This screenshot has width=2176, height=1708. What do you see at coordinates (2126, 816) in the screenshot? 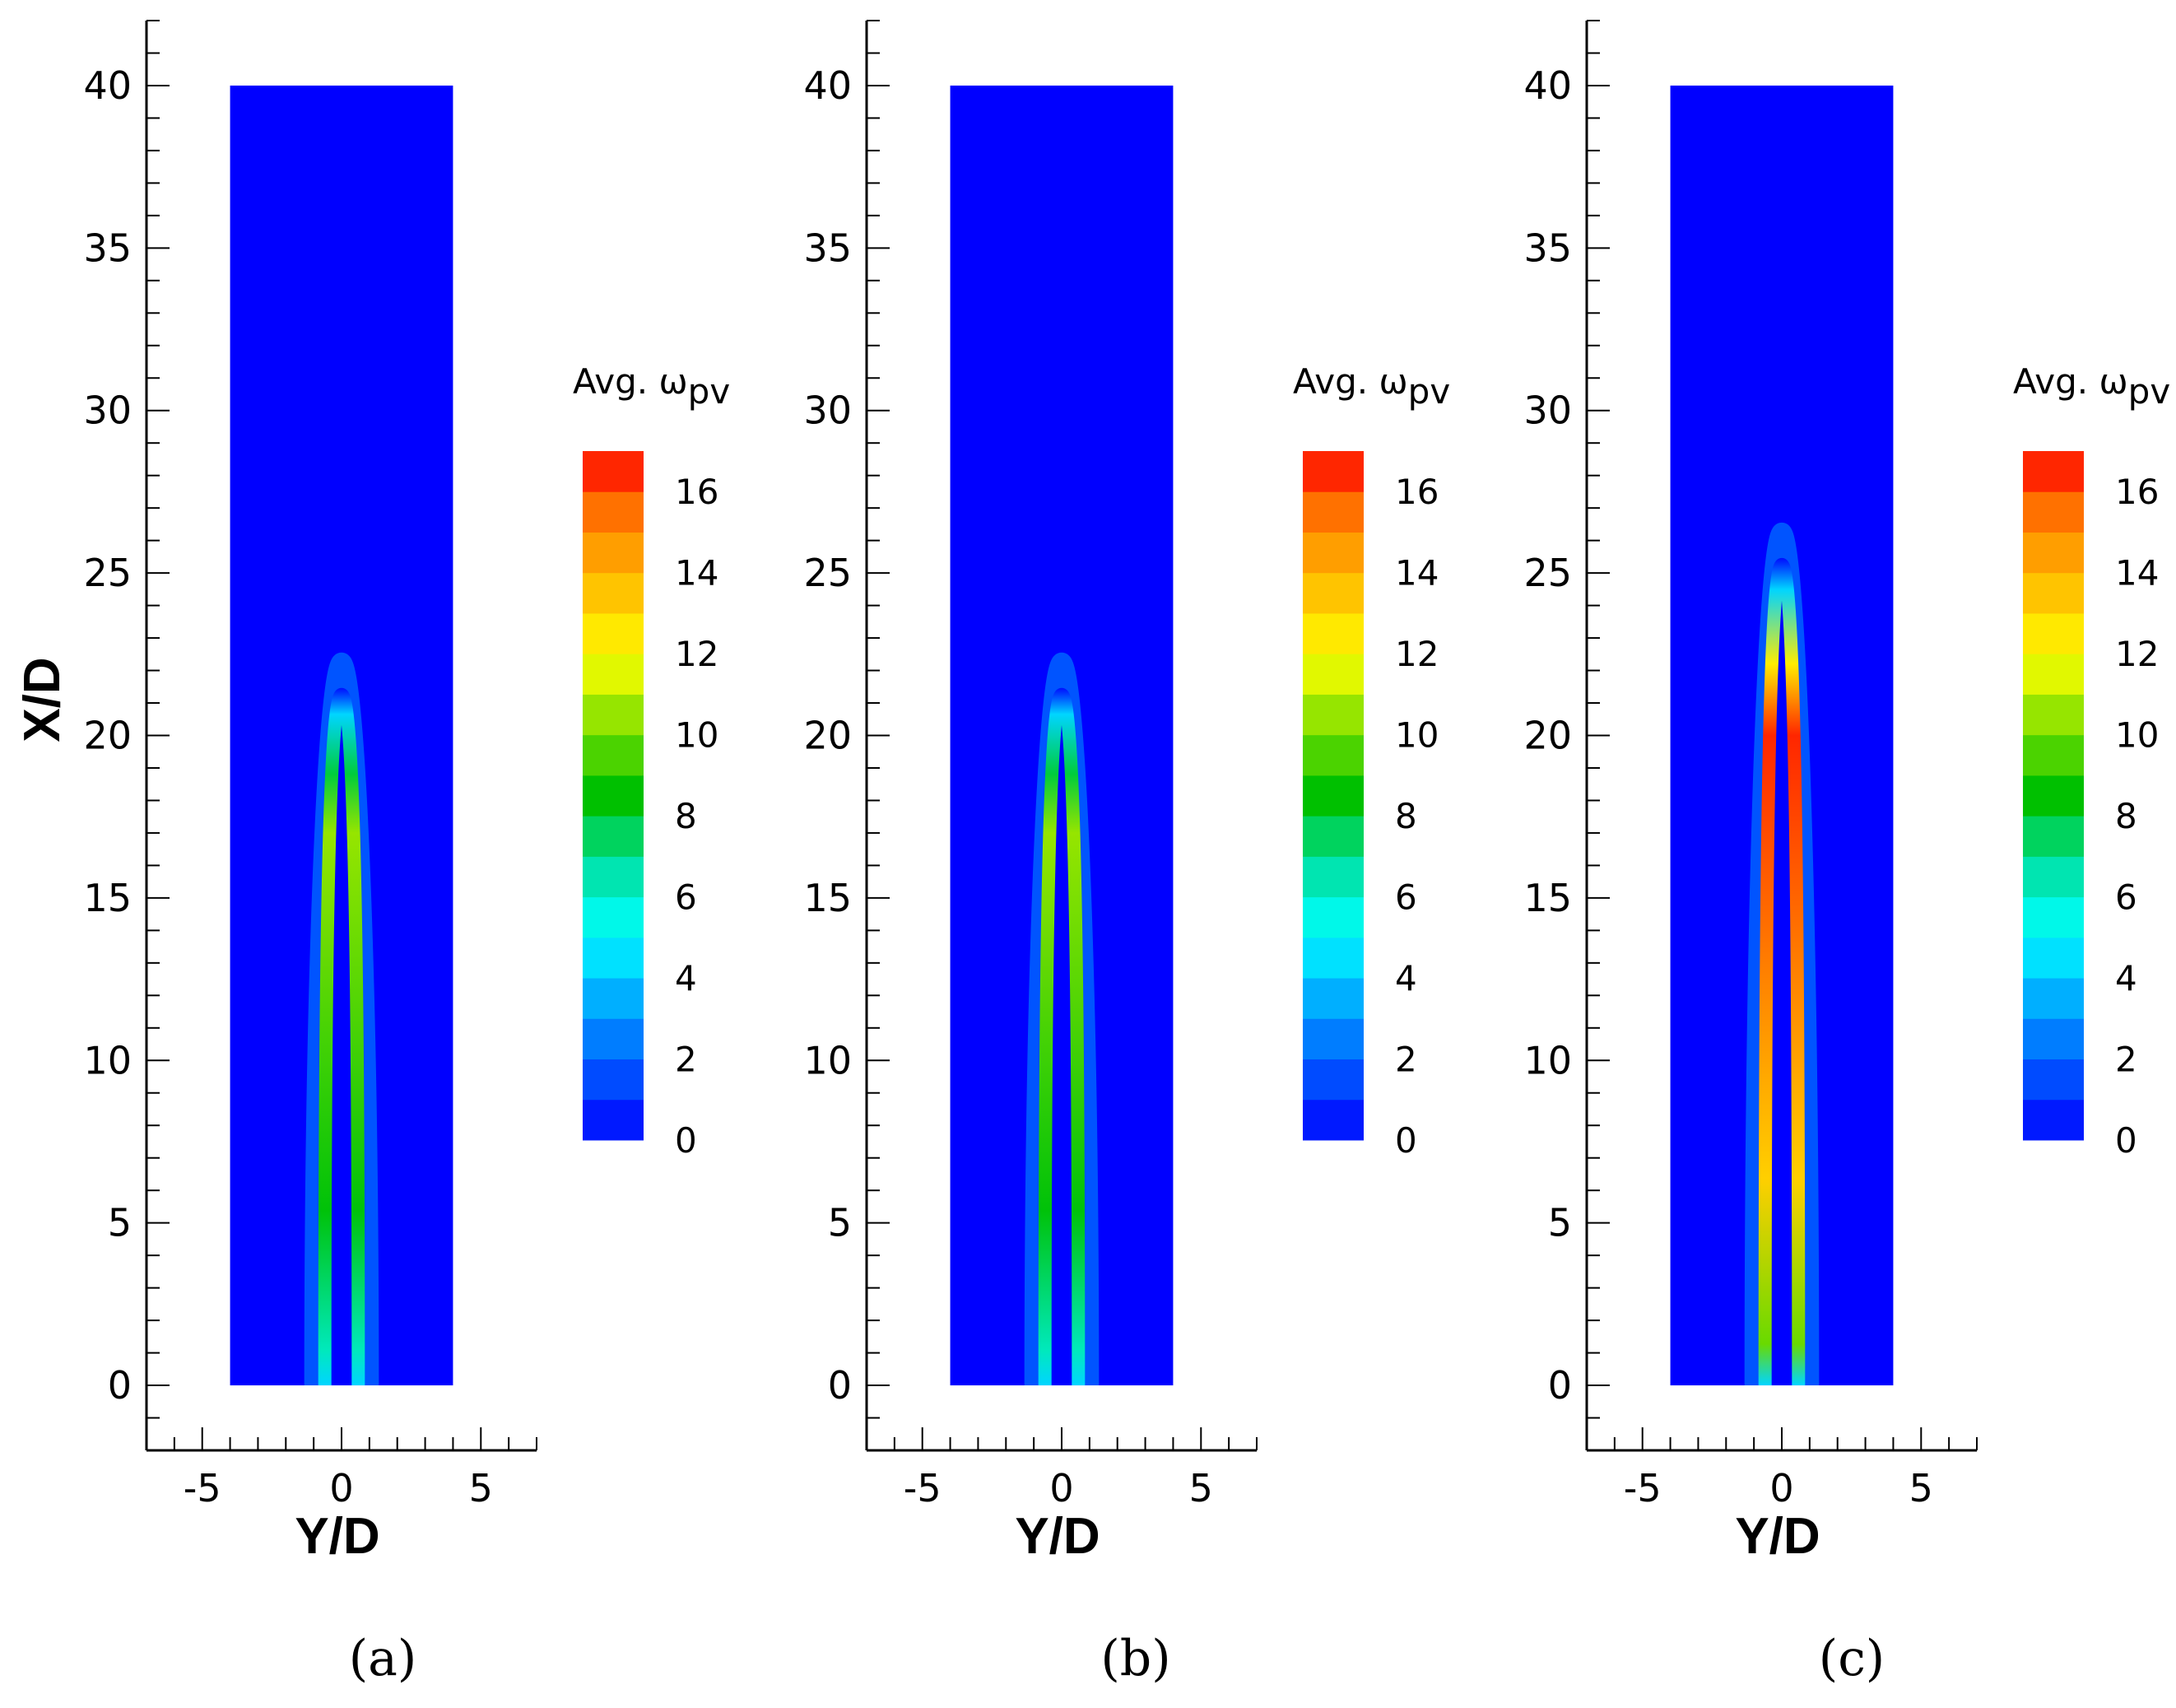
I see `colorbar-tick-label: 8` at bounding box center [2126, 816].